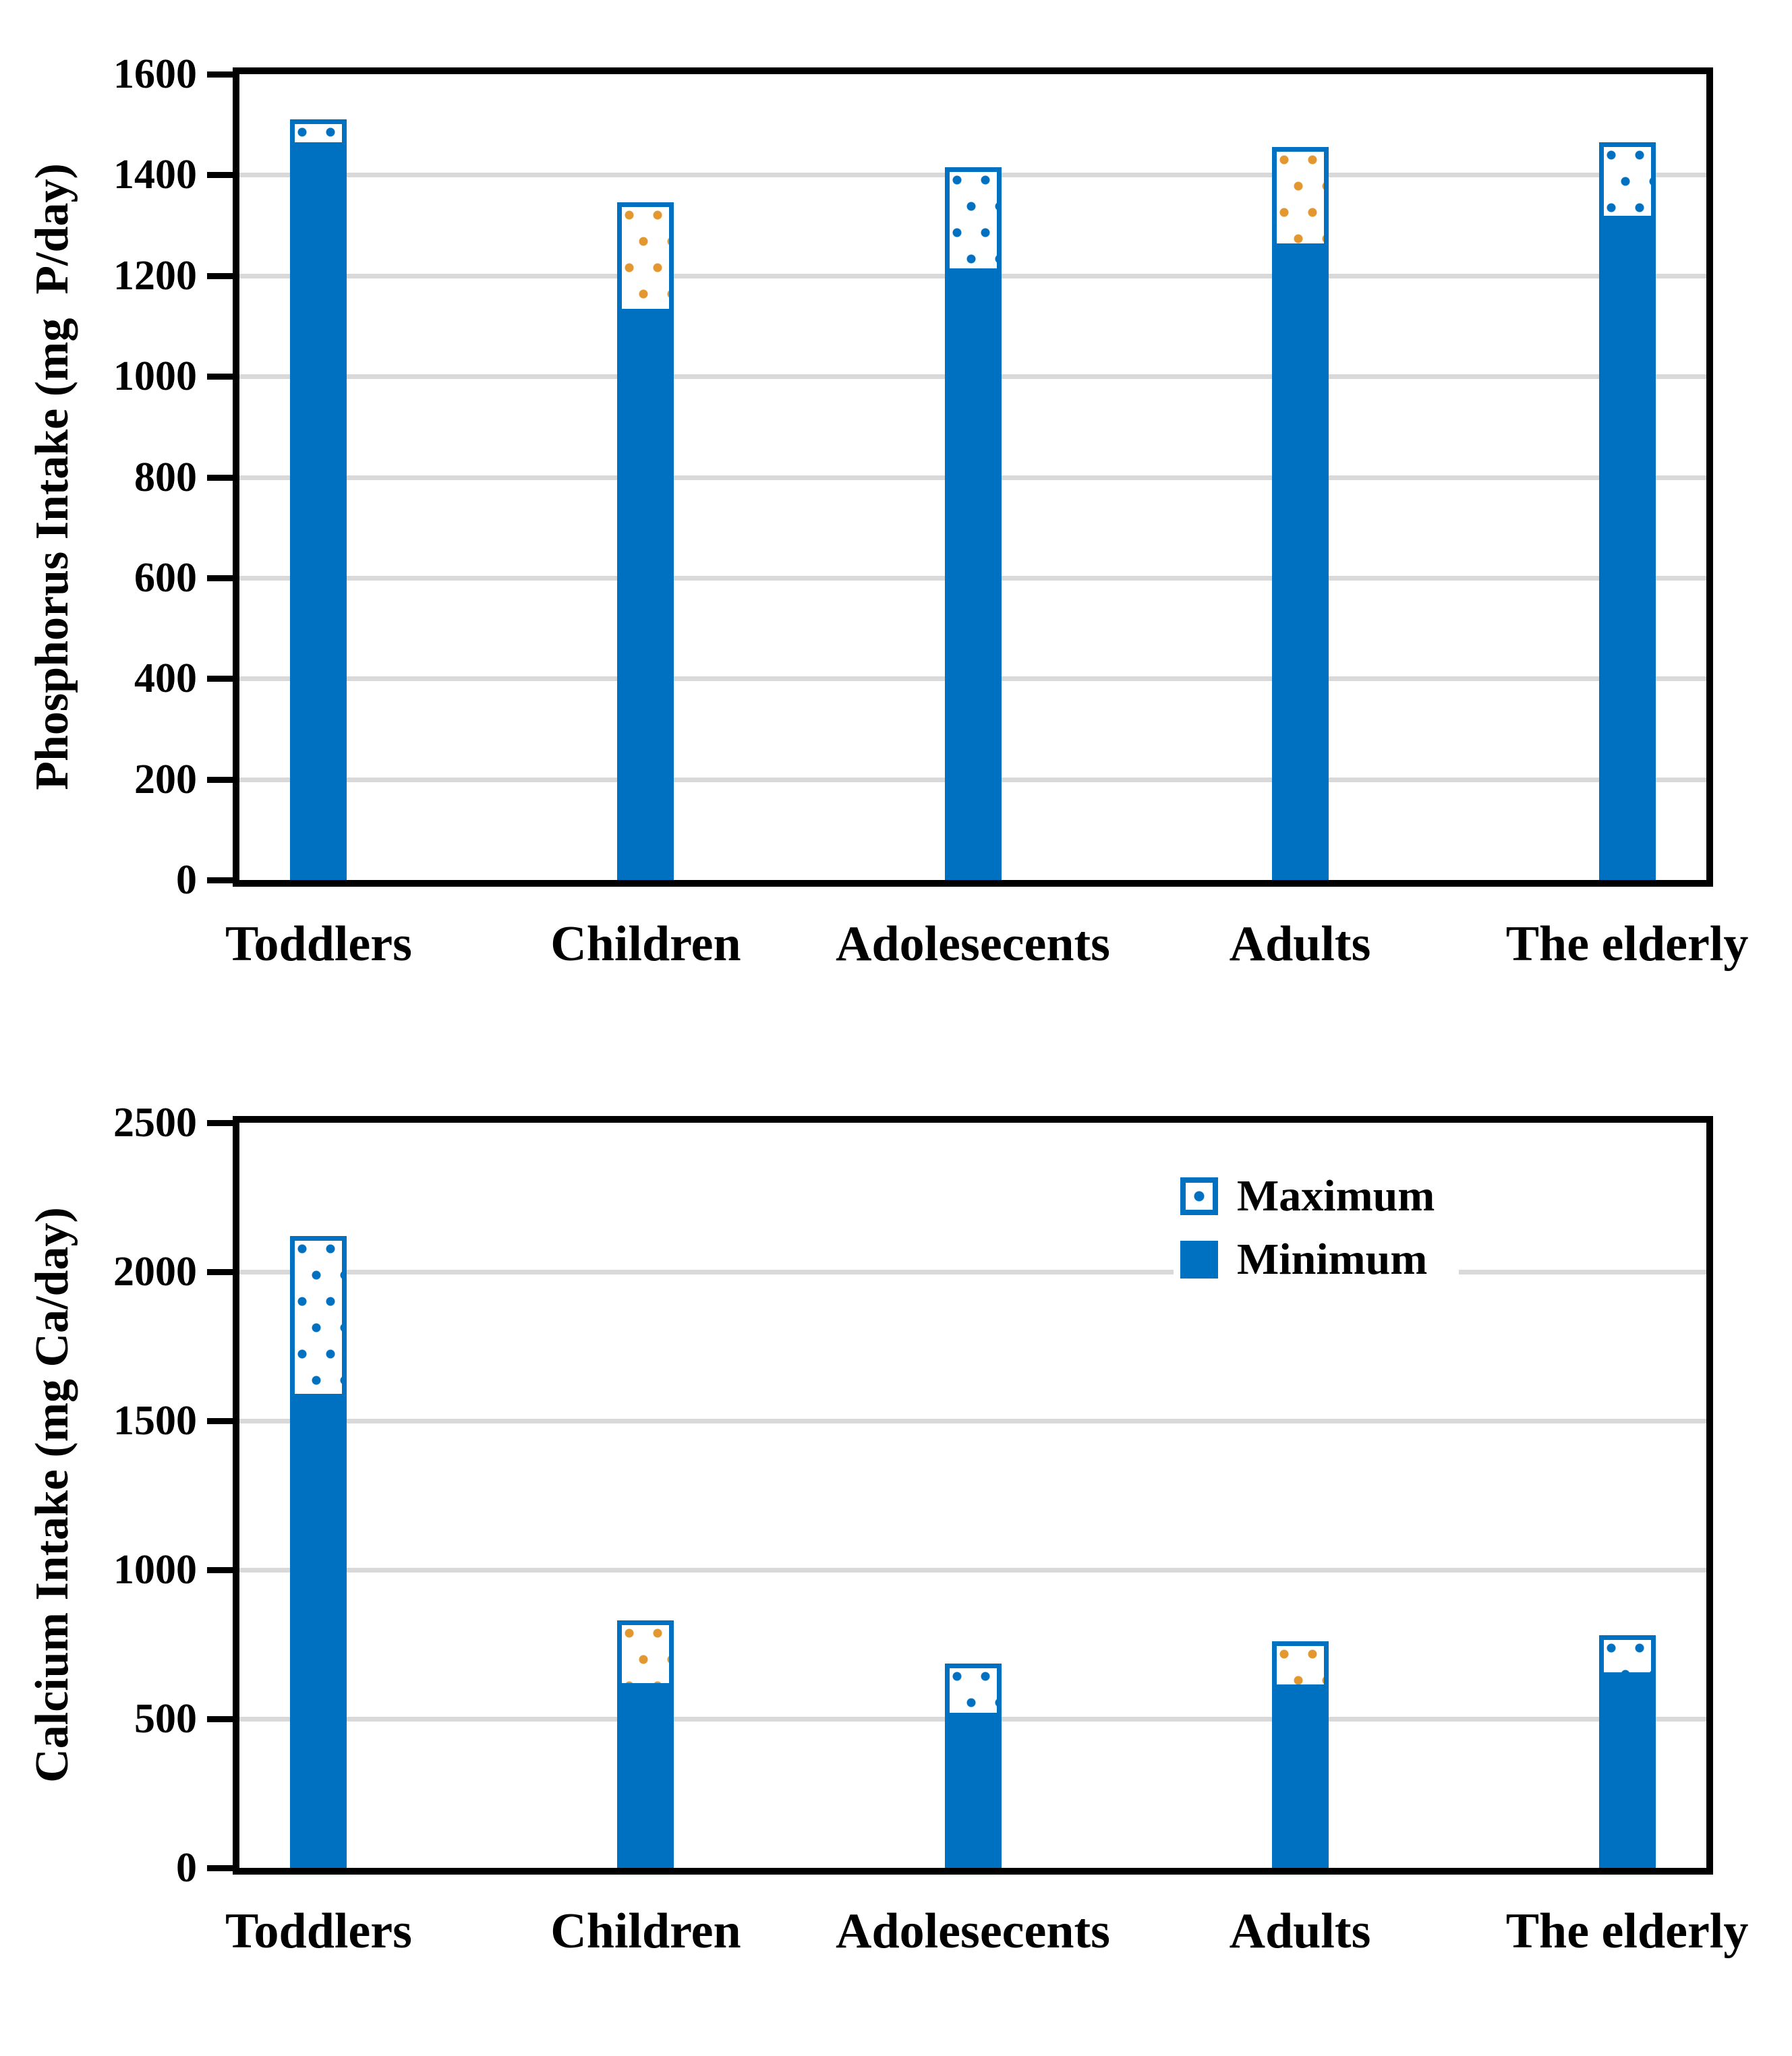  What do you see at coordinates (155, 1272) in the screenshot?
I see `y-tick-label-2000: 2000` at bounding box center [155, 1272].